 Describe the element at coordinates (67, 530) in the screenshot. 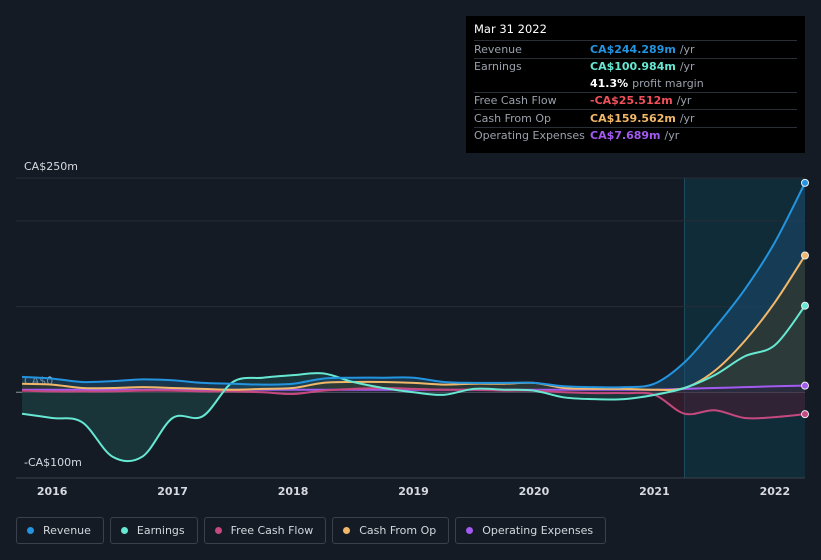

I see `legend-label: Revenue` at that location.